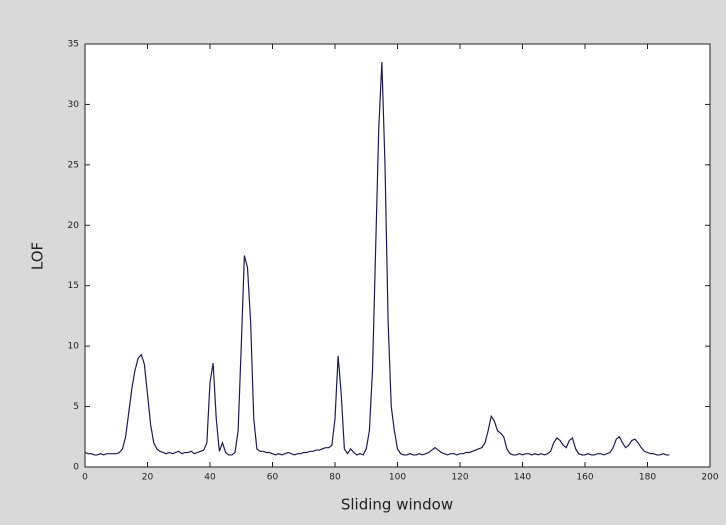 The width and height of the screenshot is (726, 525). Describe the element at coordinates (273, 478) in the screenshot. I see `x-tick-label: 60` at that location.